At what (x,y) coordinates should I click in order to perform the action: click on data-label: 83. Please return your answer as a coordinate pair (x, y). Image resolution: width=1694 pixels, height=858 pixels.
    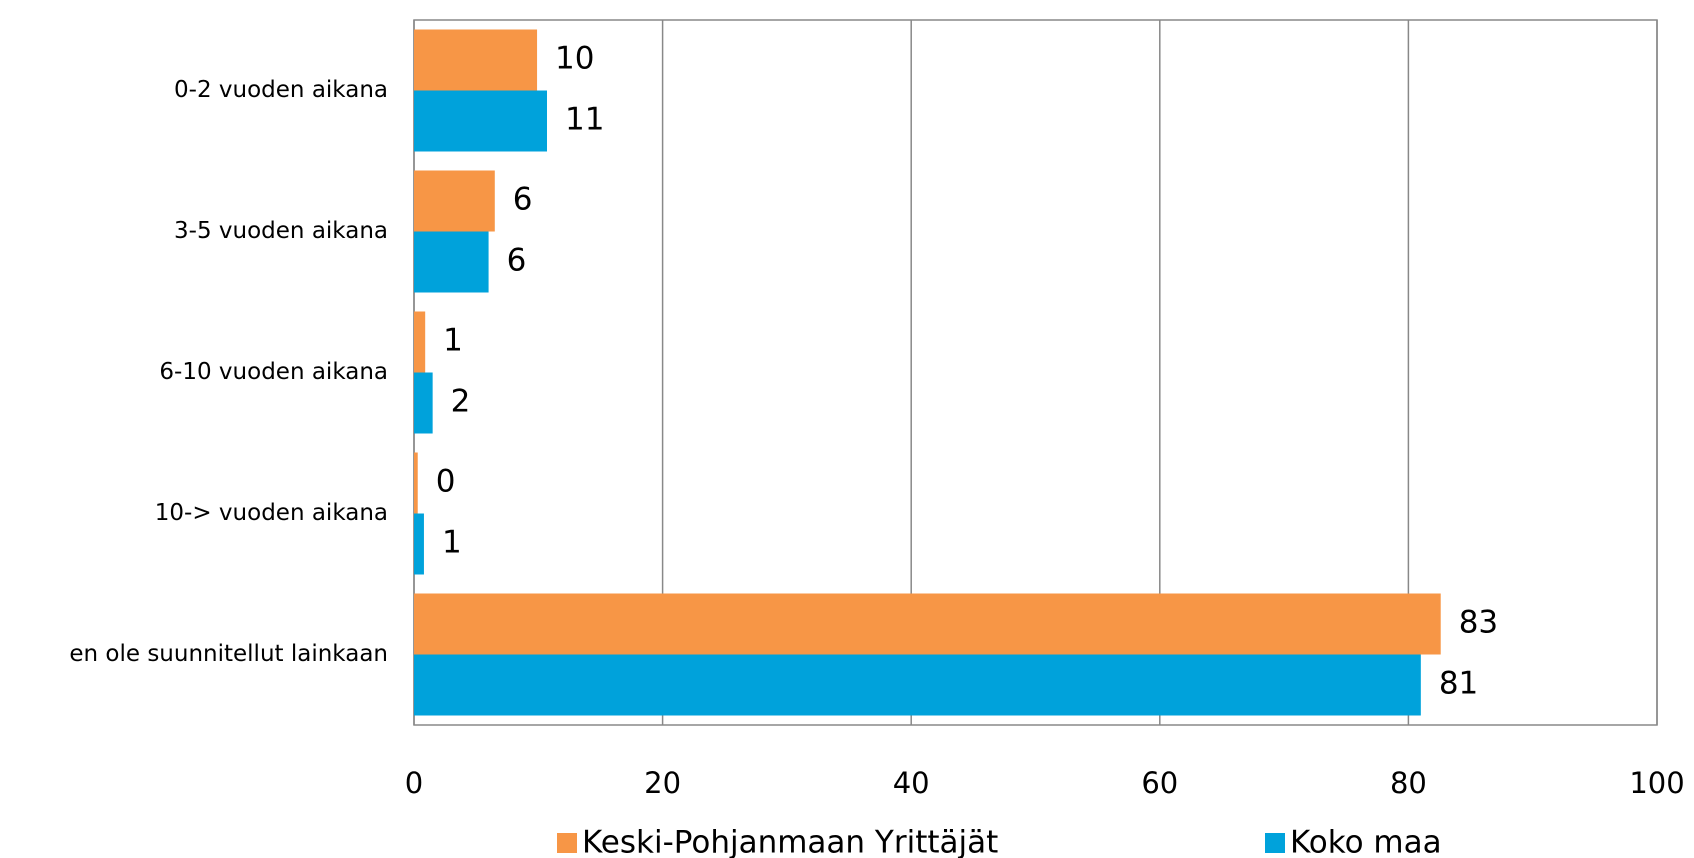
    Looking at the image, I should click on (1478, 623).